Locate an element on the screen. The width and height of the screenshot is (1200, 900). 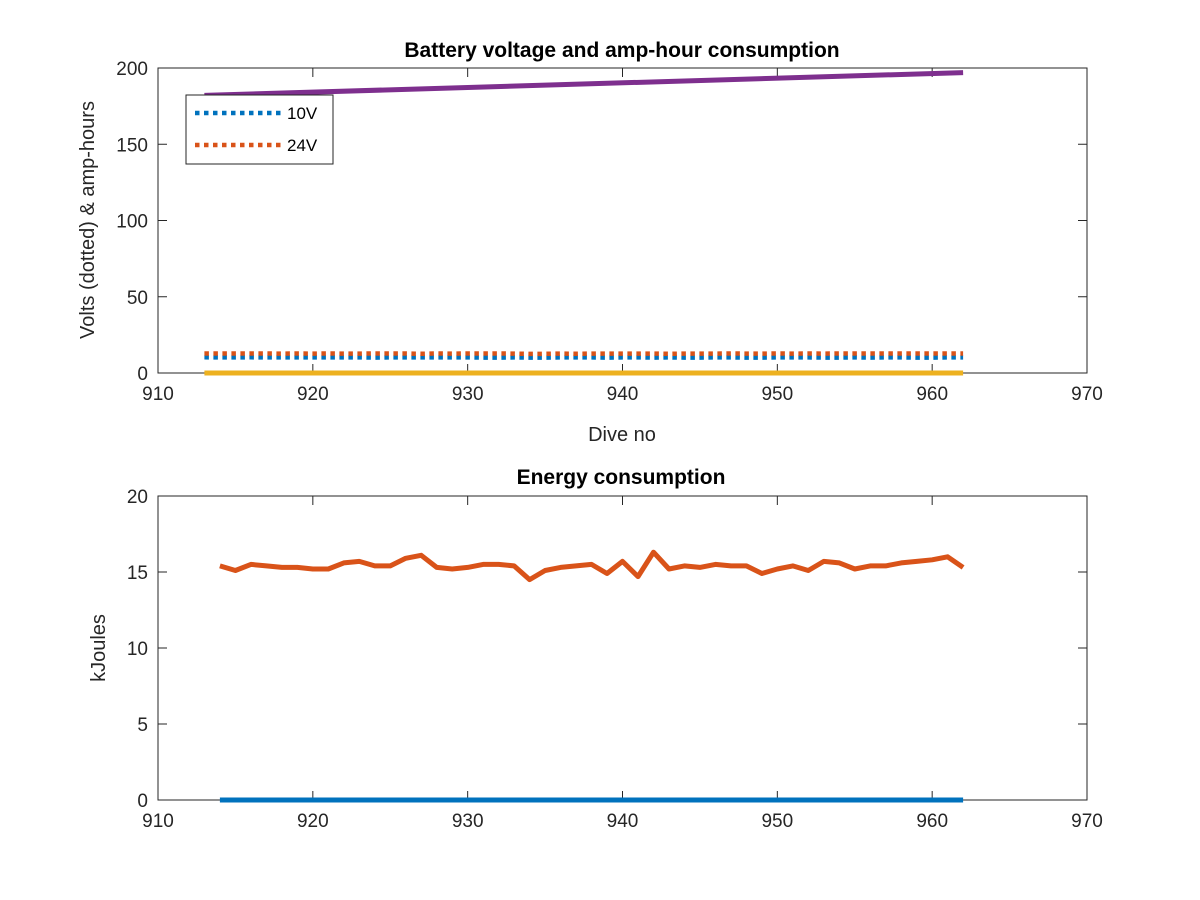
voltage-x-axis-label: Dive no is located at coordinates (622, 435).